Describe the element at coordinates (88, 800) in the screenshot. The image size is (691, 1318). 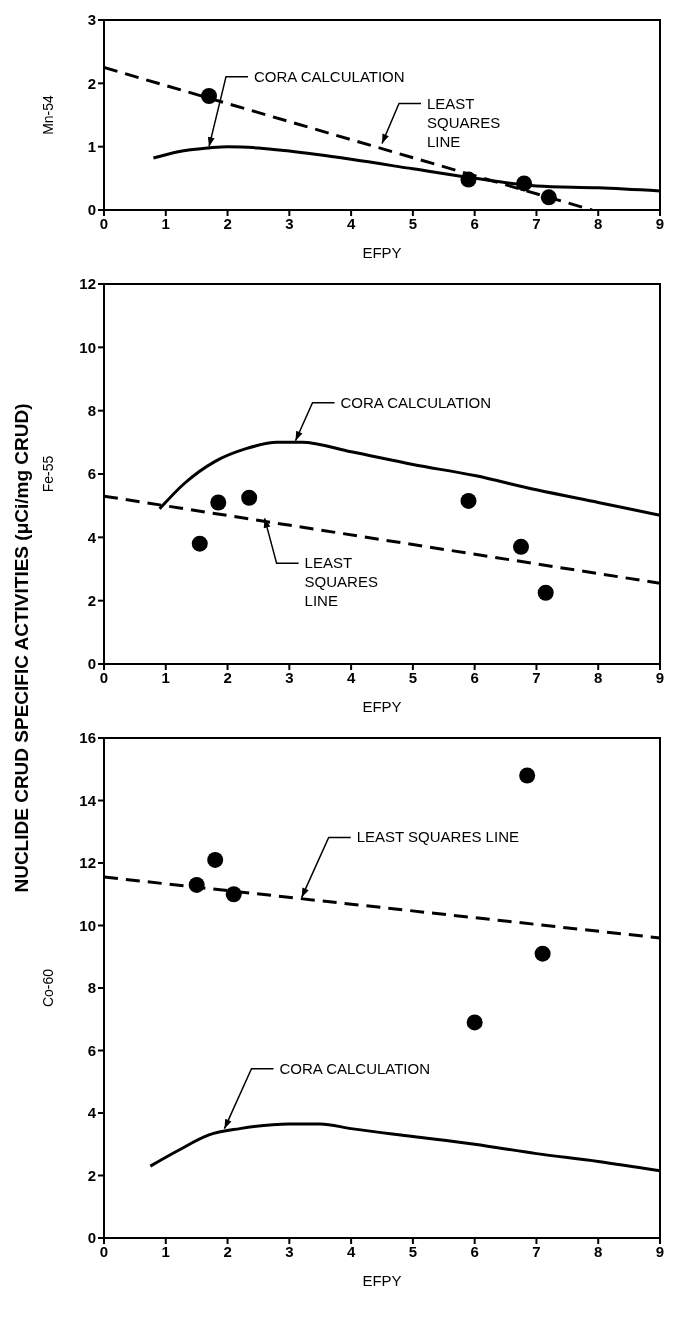
I see `y-tick-label: 14` at that location.